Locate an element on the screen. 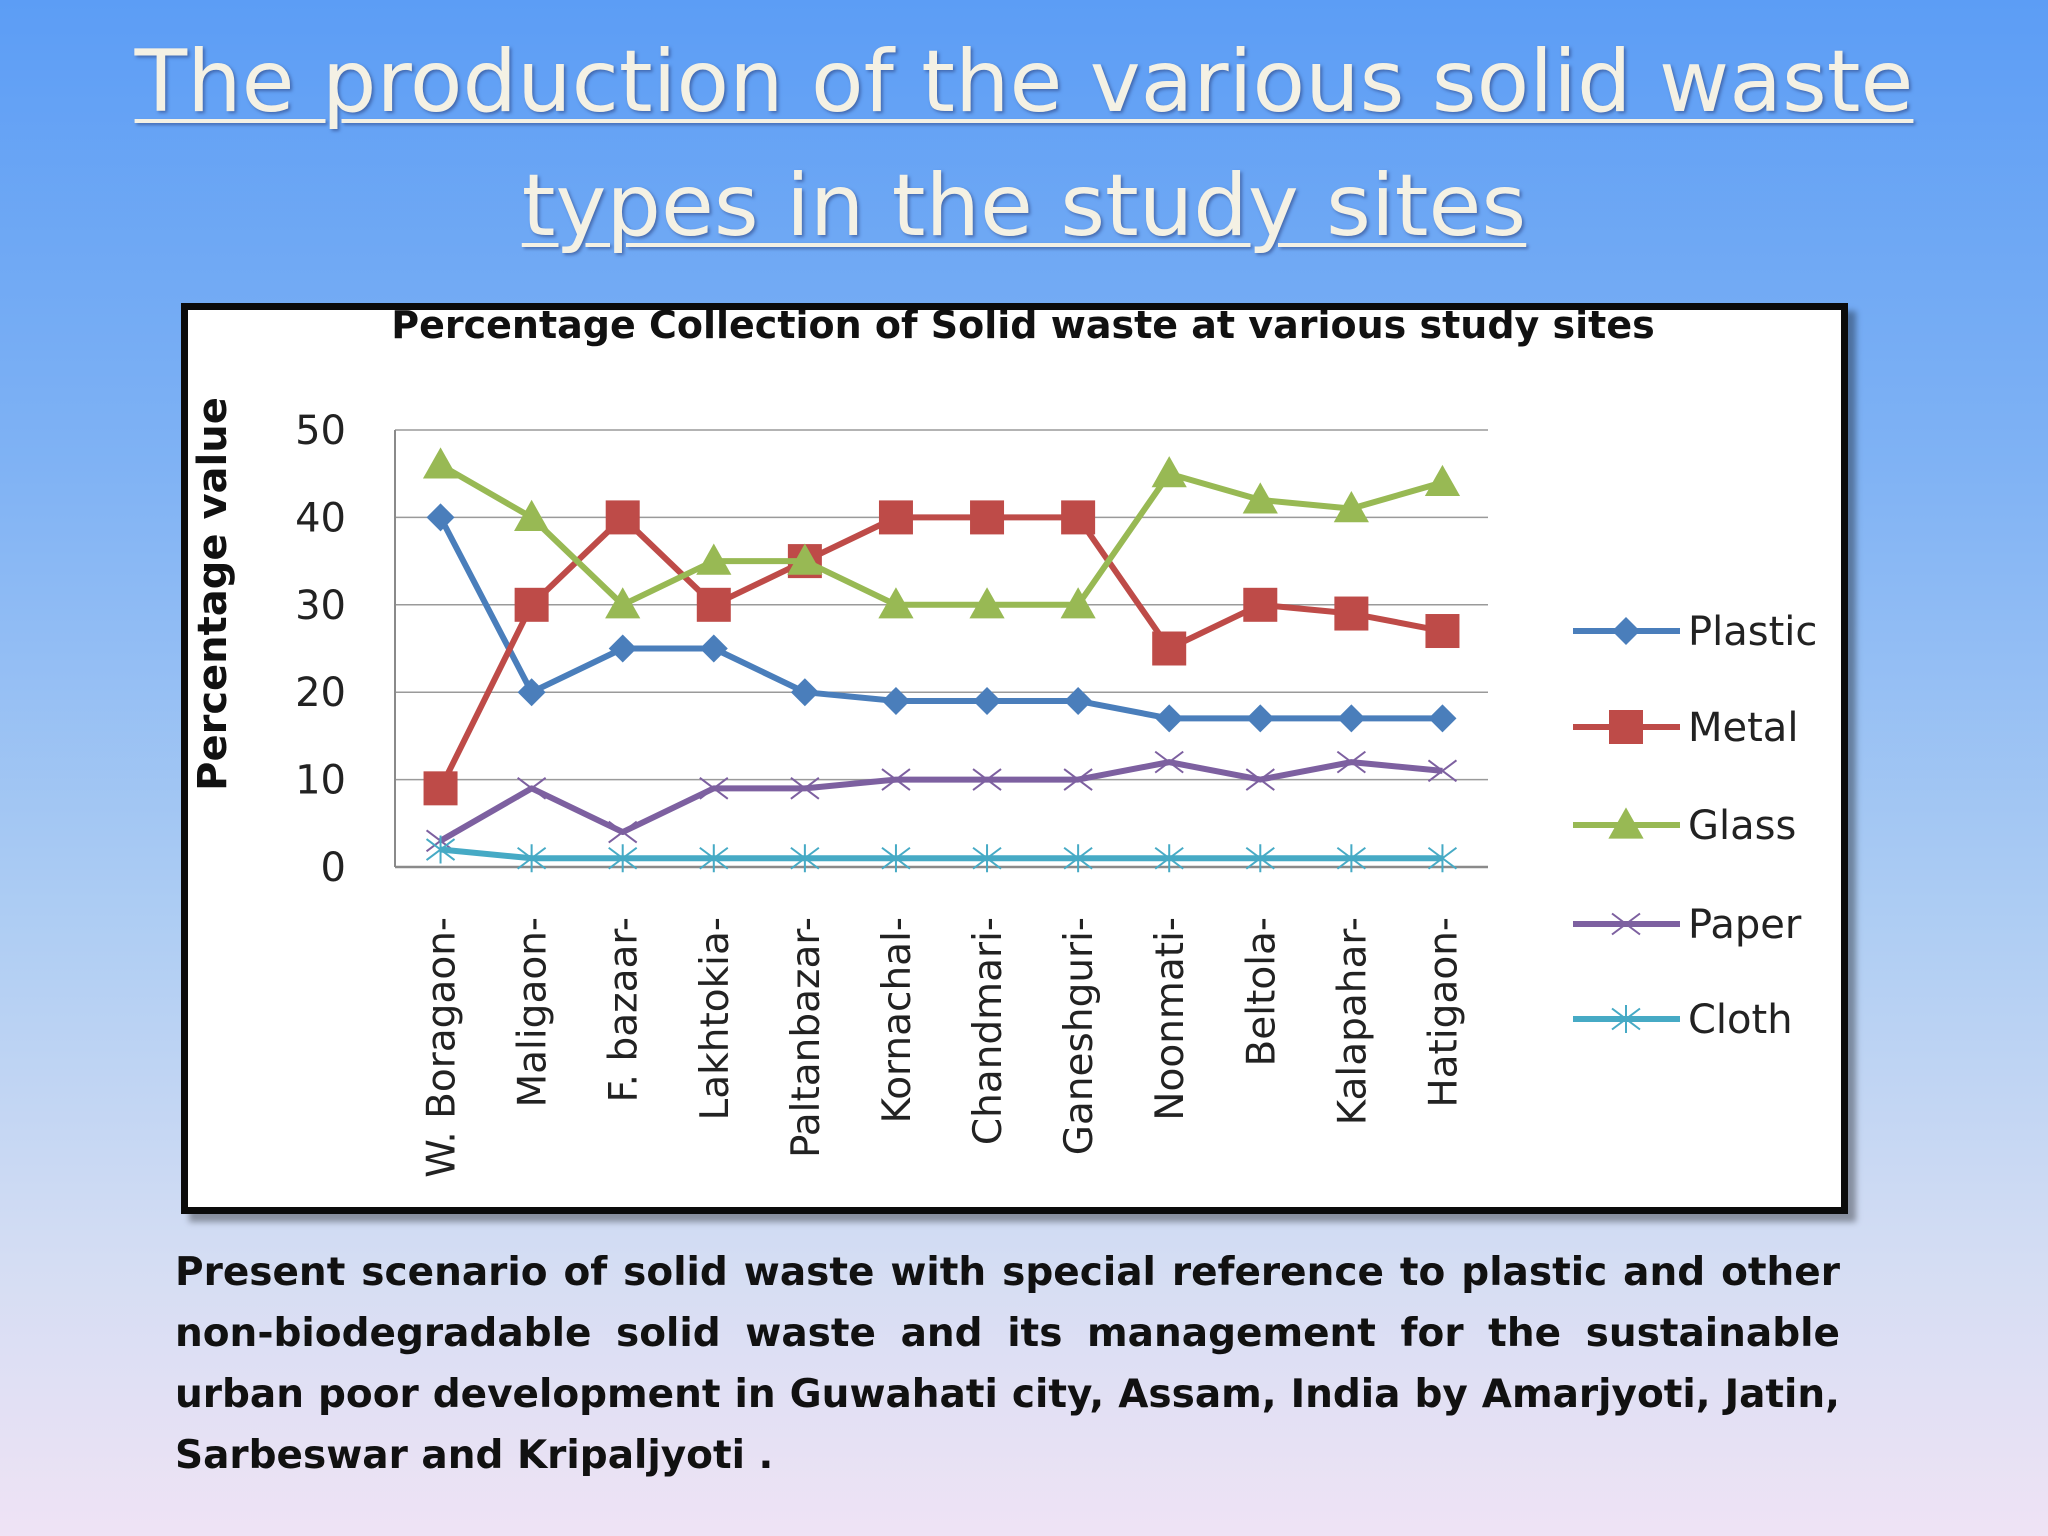  y-tick-label: 10 is located at coordinates (320, 781).